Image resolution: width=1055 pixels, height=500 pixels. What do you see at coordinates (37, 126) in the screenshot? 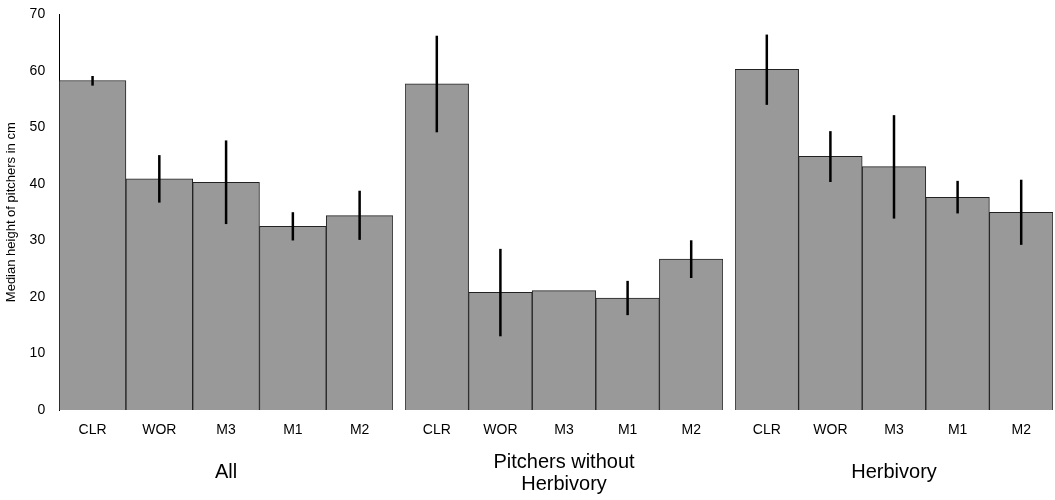
I see `y-tick-label: 50` at bounding box center [37, 126].